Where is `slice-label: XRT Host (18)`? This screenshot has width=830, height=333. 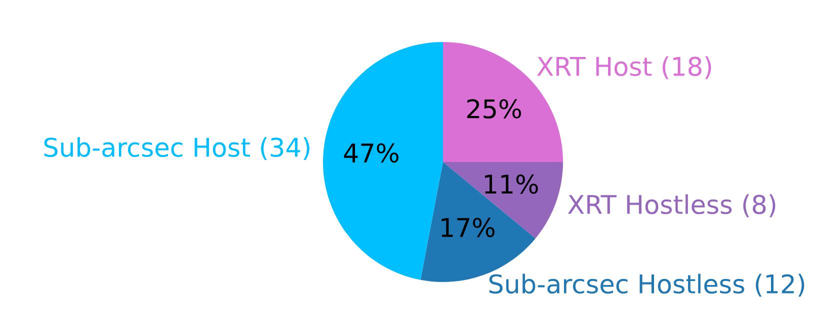 slice-label: XRT Host (18) is located at coordinates (624, 68).